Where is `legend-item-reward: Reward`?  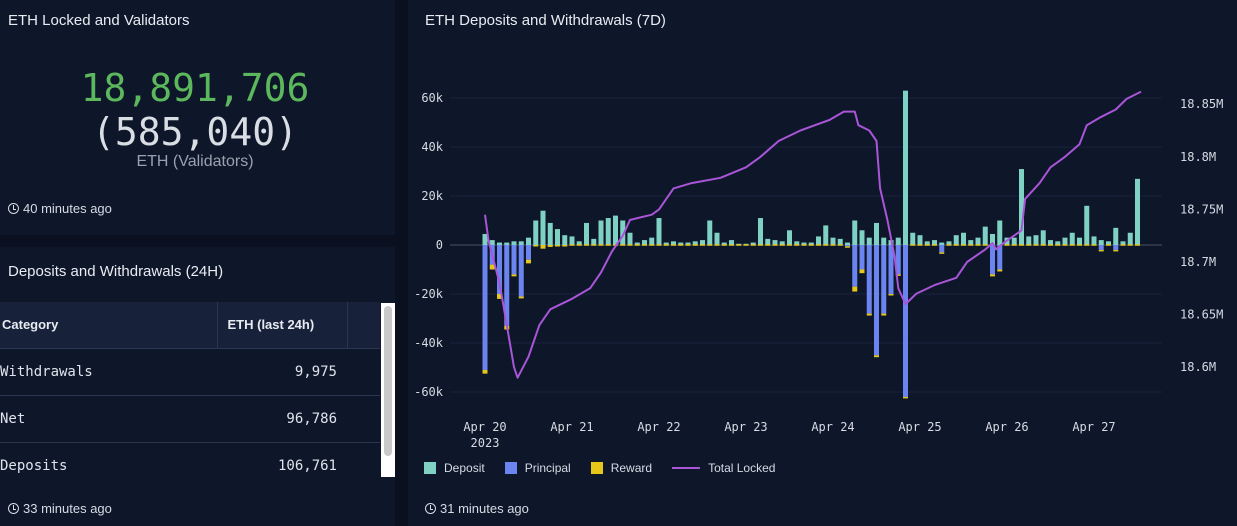 legend-item-reward: Reward is located at coordinates (621, 468).